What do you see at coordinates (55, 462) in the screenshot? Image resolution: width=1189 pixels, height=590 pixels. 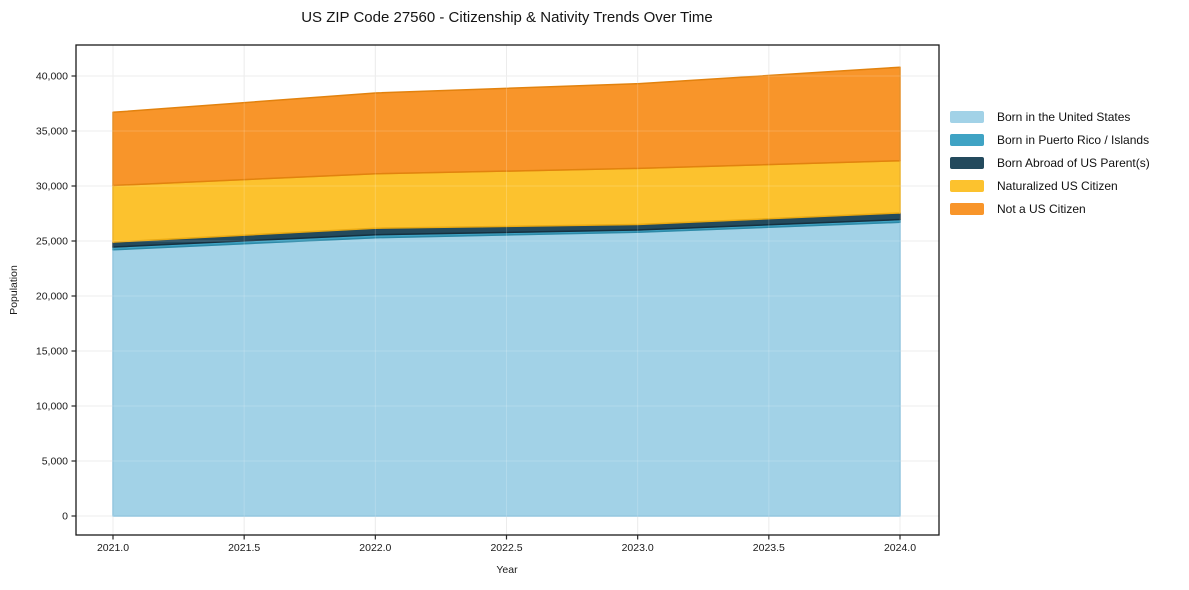 I see `y-tick-label: 5,000` at bounding box center [55, 462].